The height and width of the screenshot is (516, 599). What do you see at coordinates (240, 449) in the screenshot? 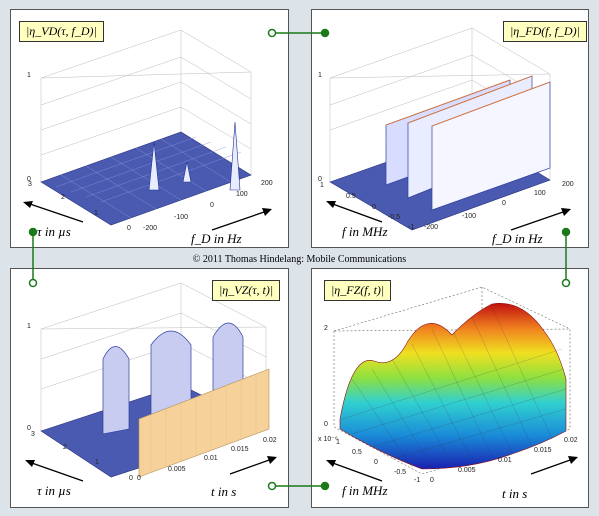
I see `vz-right-tick-3: 0.015` at bounding box center [240, 449].